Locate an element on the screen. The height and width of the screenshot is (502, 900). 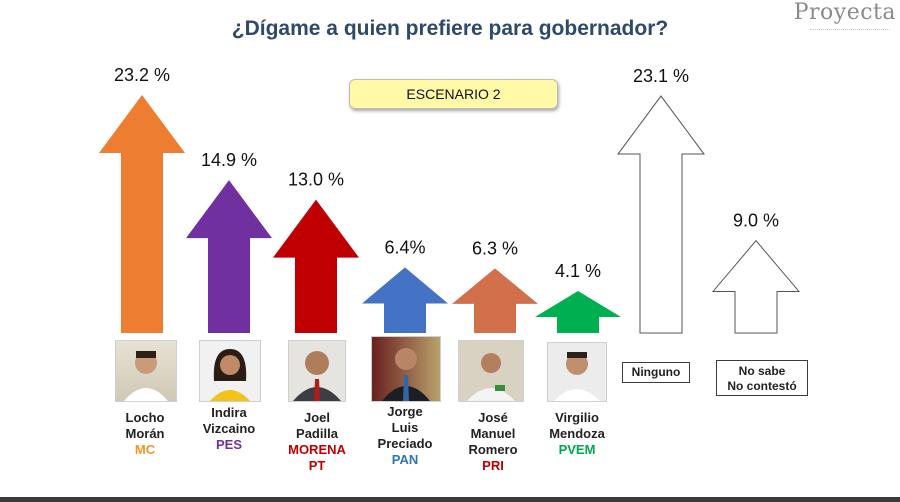
candidate-photo-romero is located at coordinates (491, 371).